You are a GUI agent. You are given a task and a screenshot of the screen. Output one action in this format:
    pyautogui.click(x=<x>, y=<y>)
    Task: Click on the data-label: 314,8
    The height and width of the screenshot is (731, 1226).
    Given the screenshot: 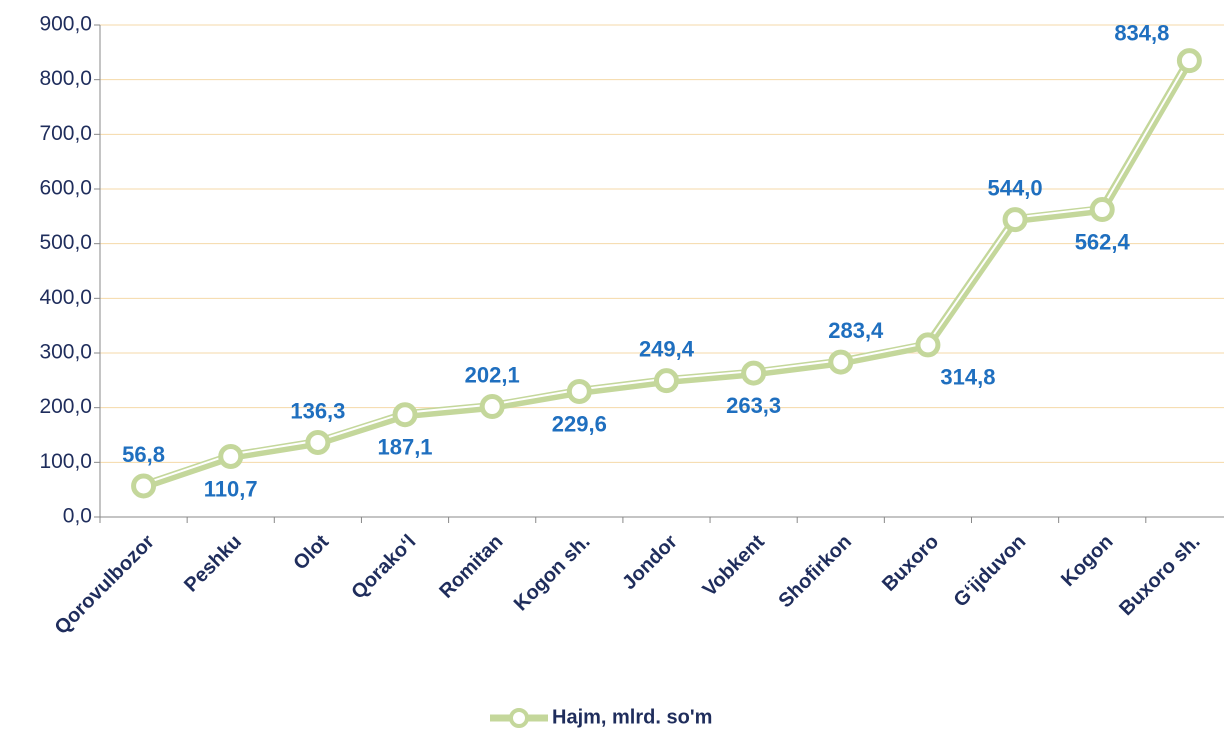 What is the action you would take?
    pyautogui.click(x=967, y=377)
    